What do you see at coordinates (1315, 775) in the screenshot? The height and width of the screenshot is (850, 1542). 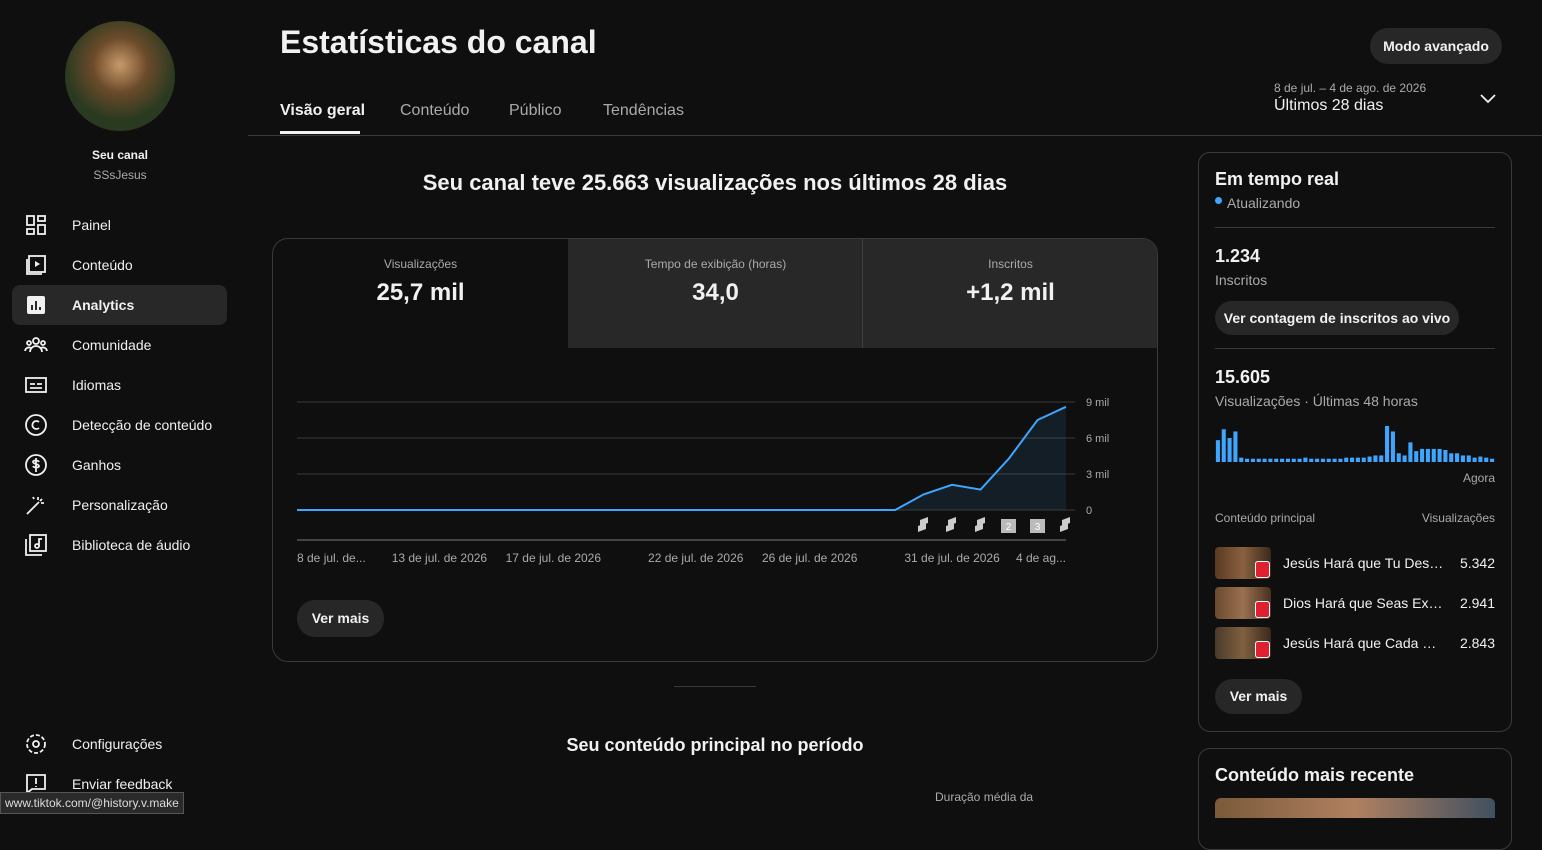 I see `recent-title: Conteúdo mais recente` at bounding box center [1315, 775].